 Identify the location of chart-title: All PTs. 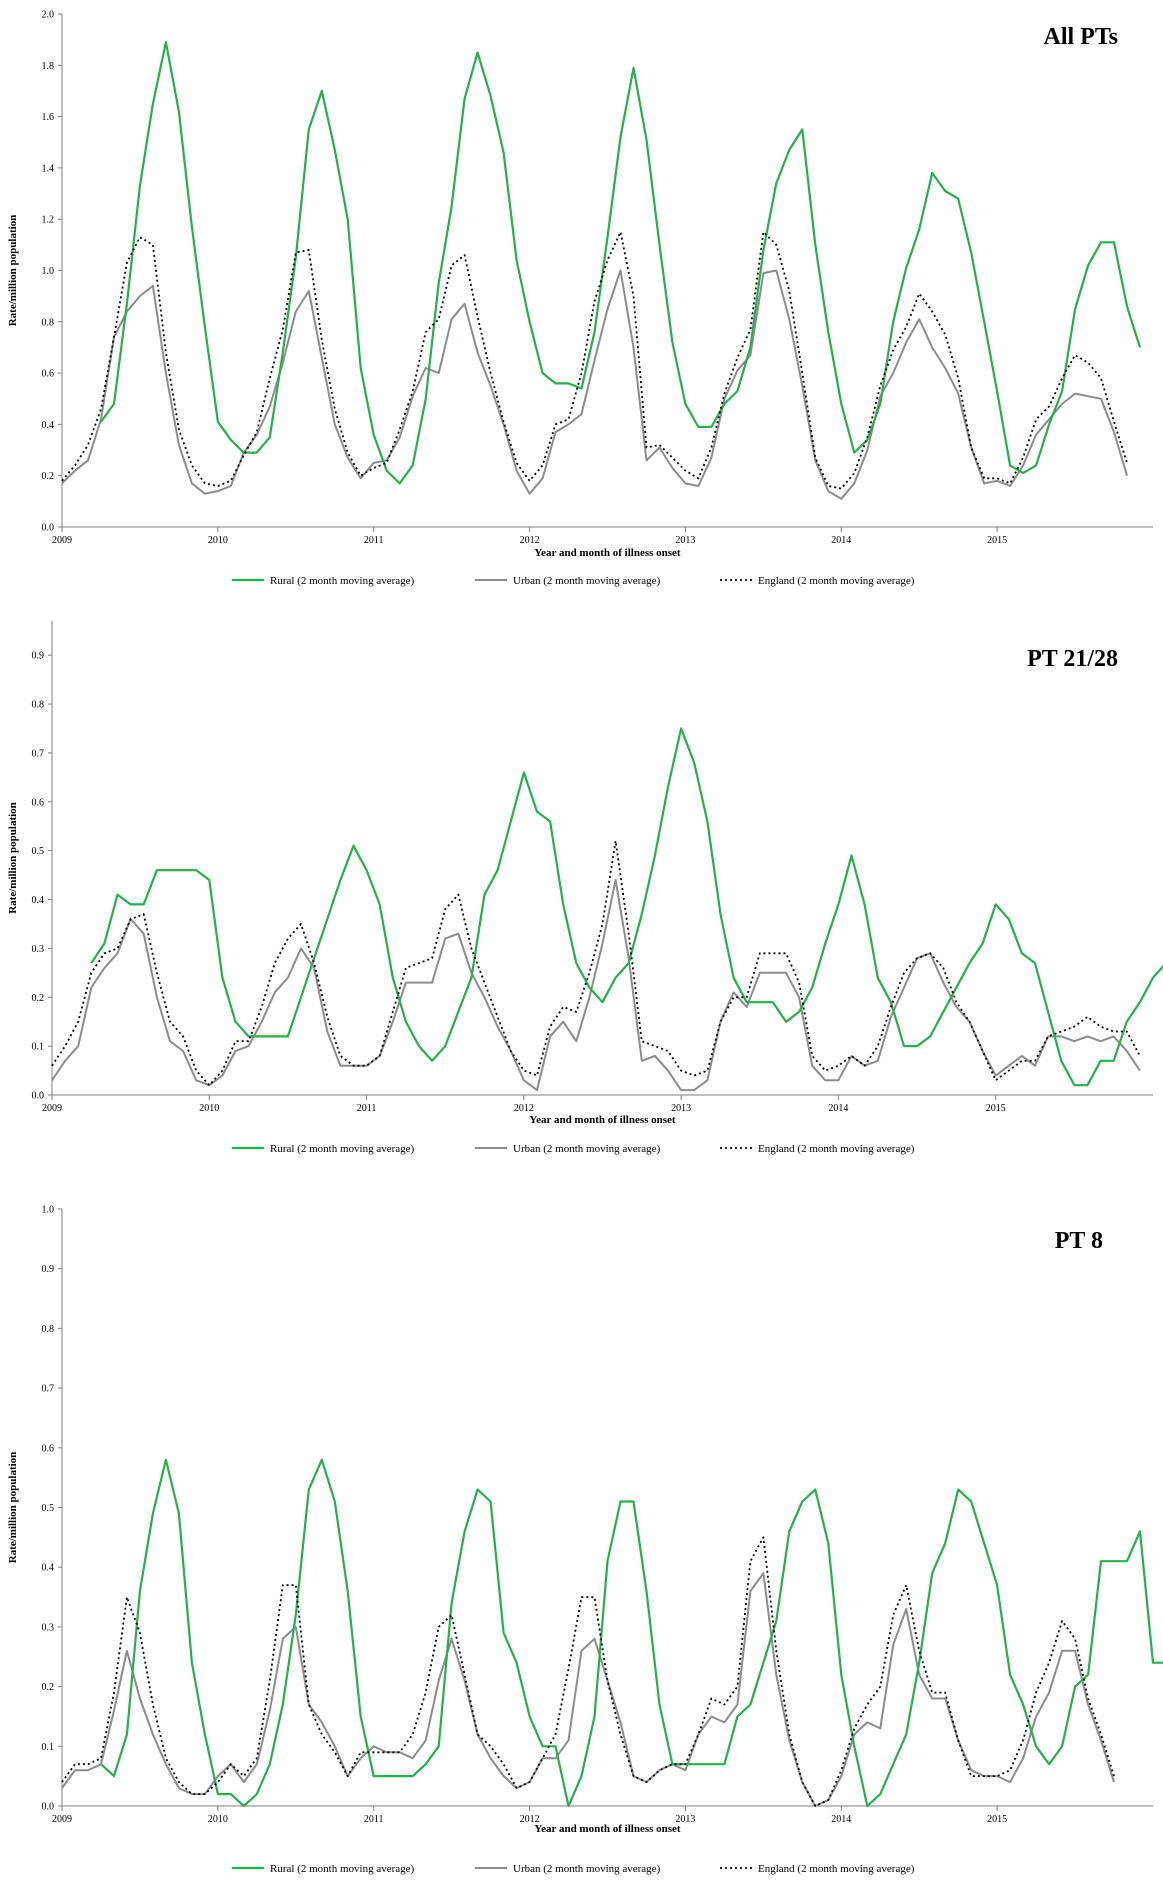
(1081, 37).